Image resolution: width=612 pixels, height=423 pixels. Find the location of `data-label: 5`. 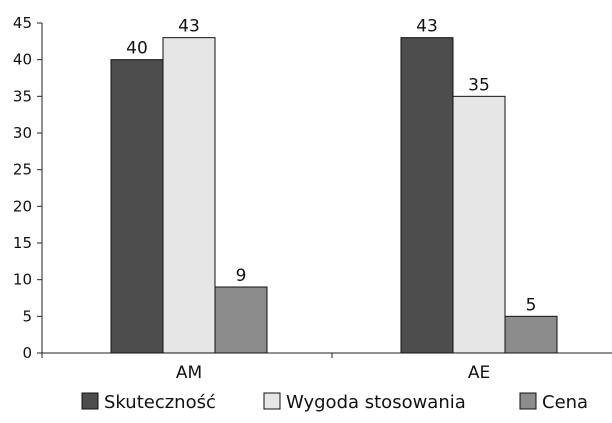

data-label: 5 is located at coordinates (531, 305).